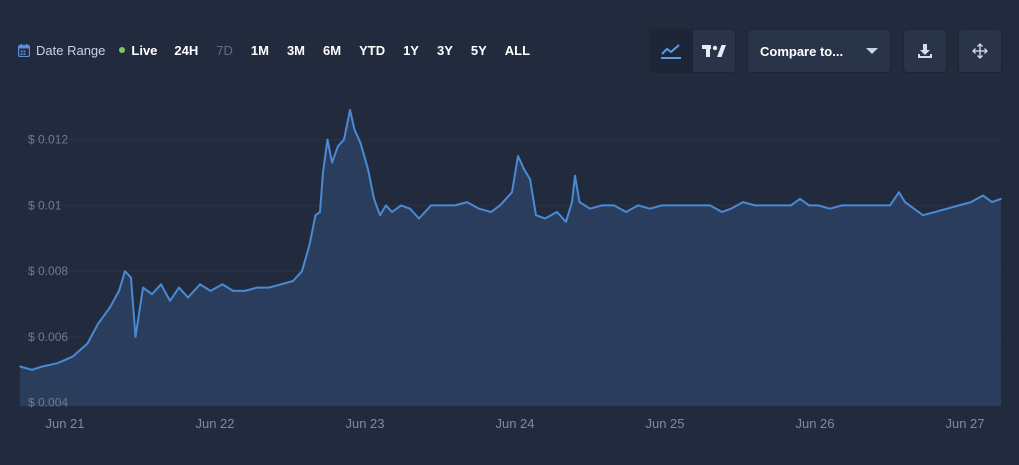  I want to click on y-tick-label: $ 0.012, so click(48, 140).